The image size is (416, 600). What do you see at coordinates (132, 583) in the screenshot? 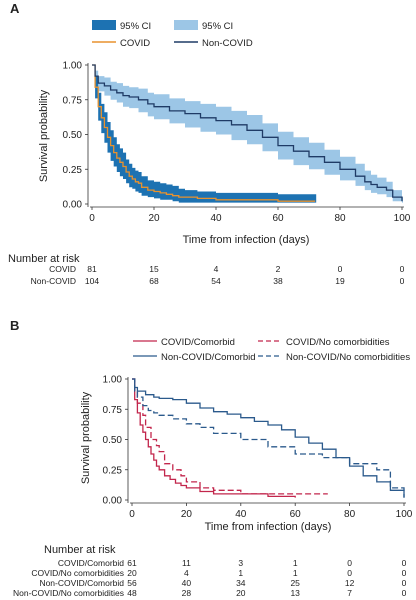
I see `risk-value: 56` at bounding box center [132, 583].